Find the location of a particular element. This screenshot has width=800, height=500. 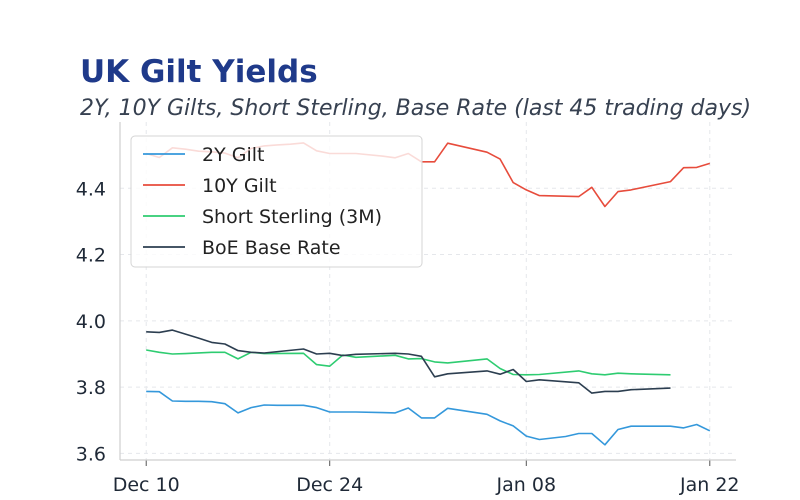

y-tick-label: 3.6 is located at coordinates (91, 454).